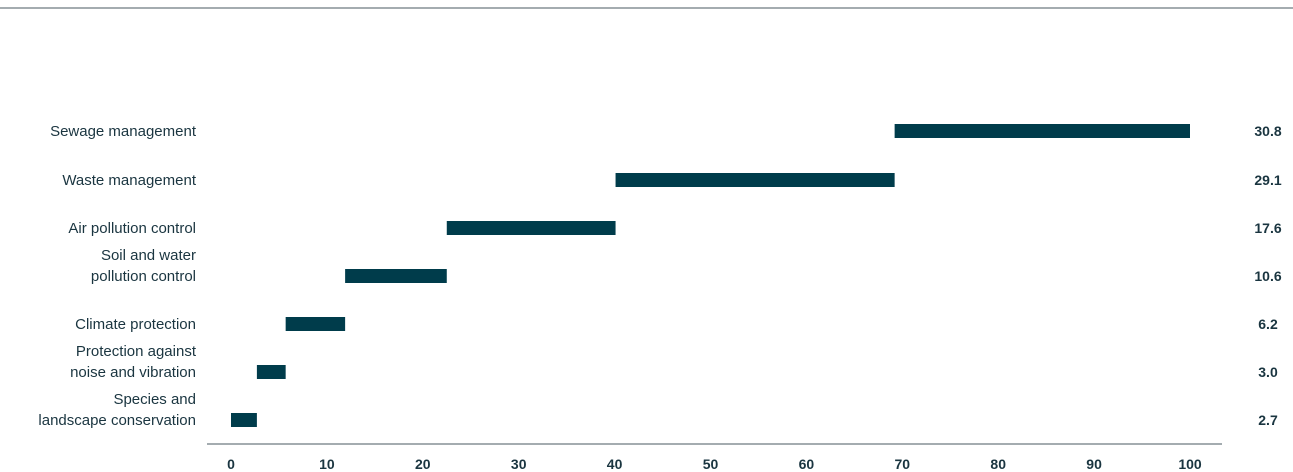 The height and width of the screenshot is (472, 1293). Describe the element at coordinates (1268, 324) in the screenshot. I see `value-label: 6.2` at that location.